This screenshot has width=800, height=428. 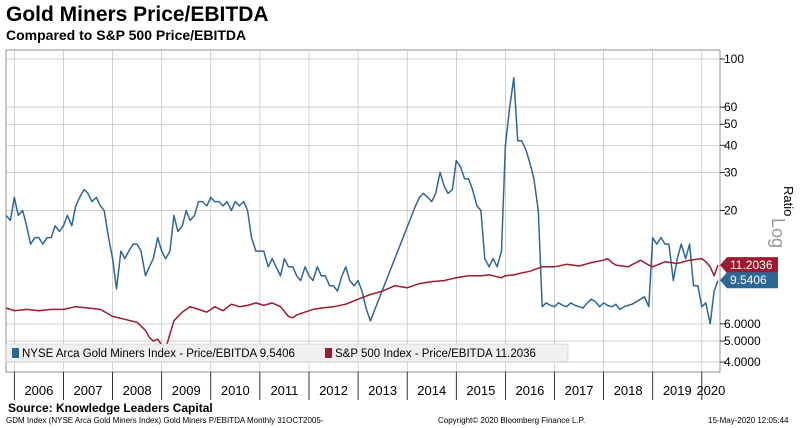 What do you see at coordinates (731, 124) in the screenshot?
I see `y-tick-label: 50` at bounding box center [731, 124].